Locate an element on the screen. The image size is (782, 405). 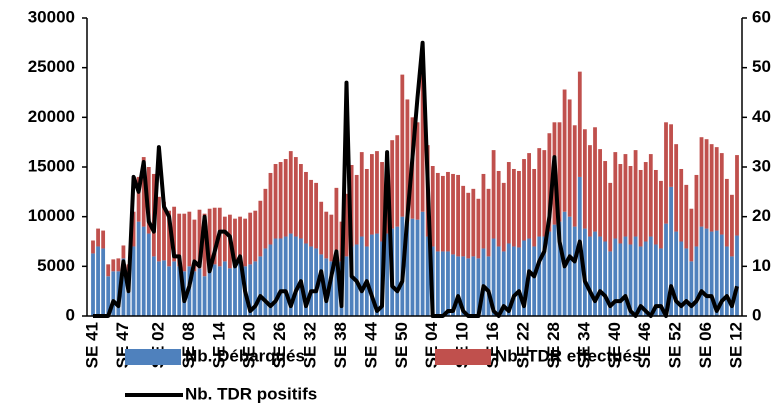
x-tick-label: SE 50 is located at coordinates (401, 345).